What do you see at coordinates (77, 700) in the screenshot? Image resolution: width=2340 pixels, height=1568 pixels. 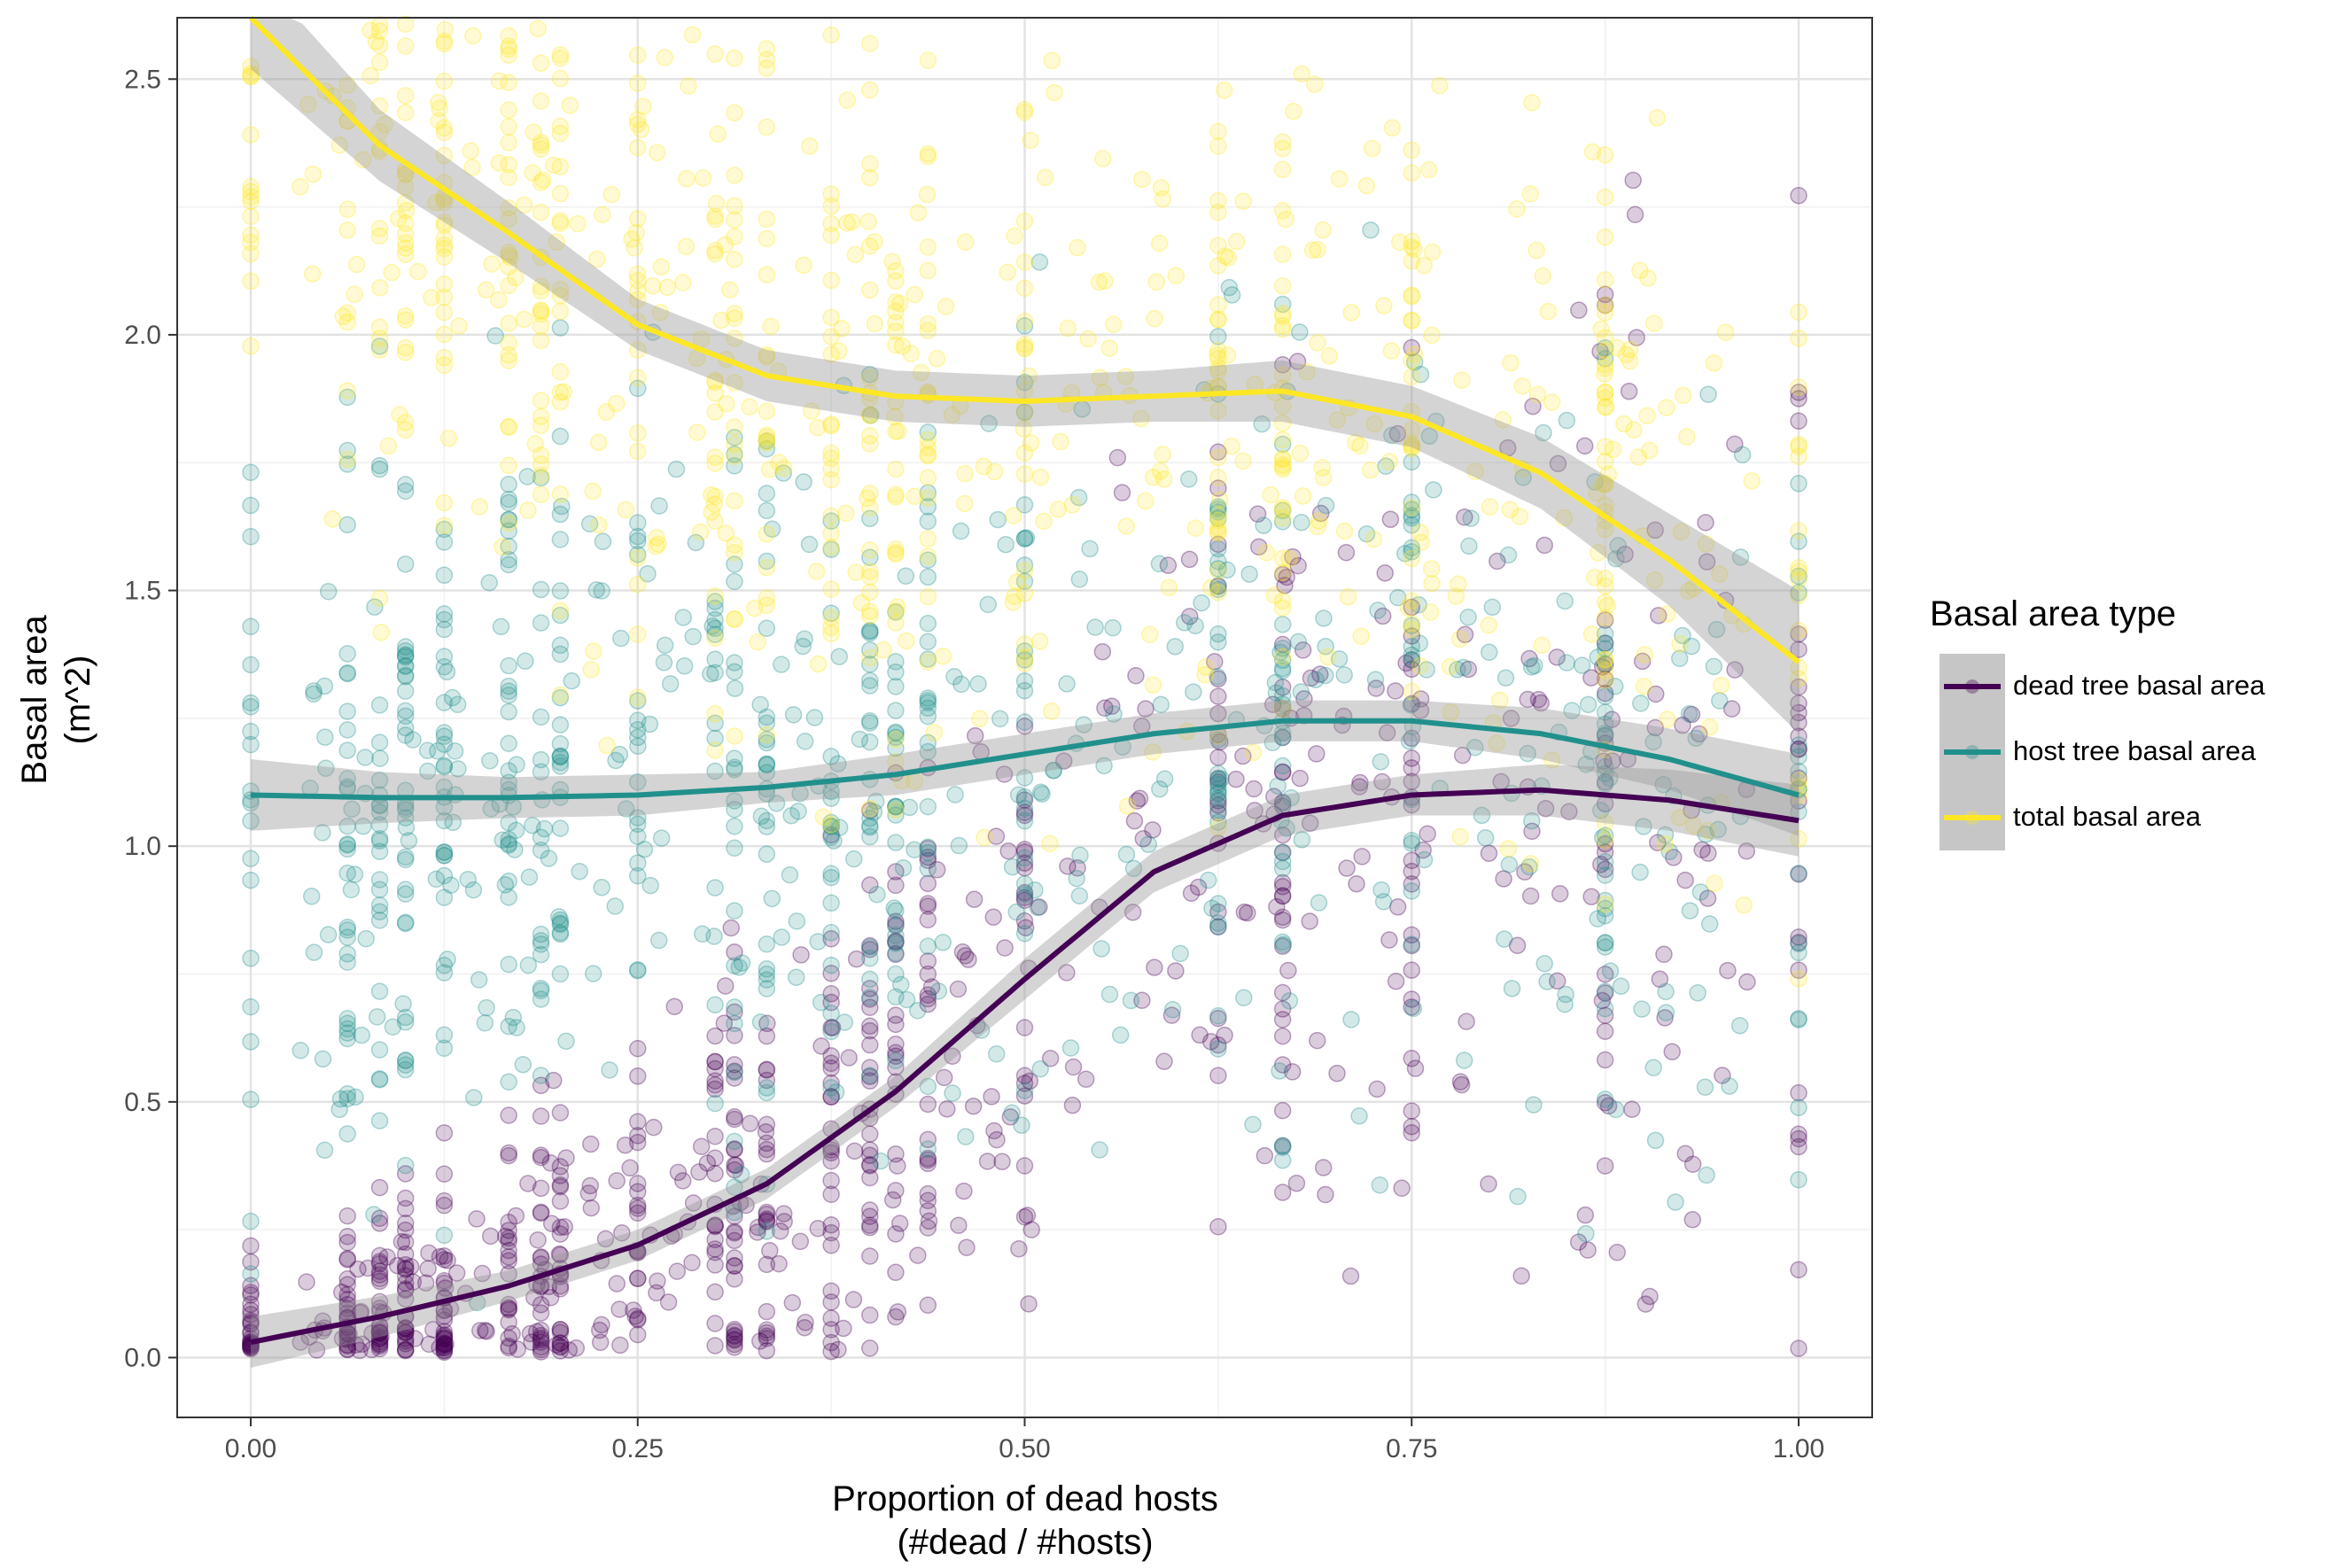 I see `y-axis-title-line2: (m^2)` at bounding box center [77, 700].